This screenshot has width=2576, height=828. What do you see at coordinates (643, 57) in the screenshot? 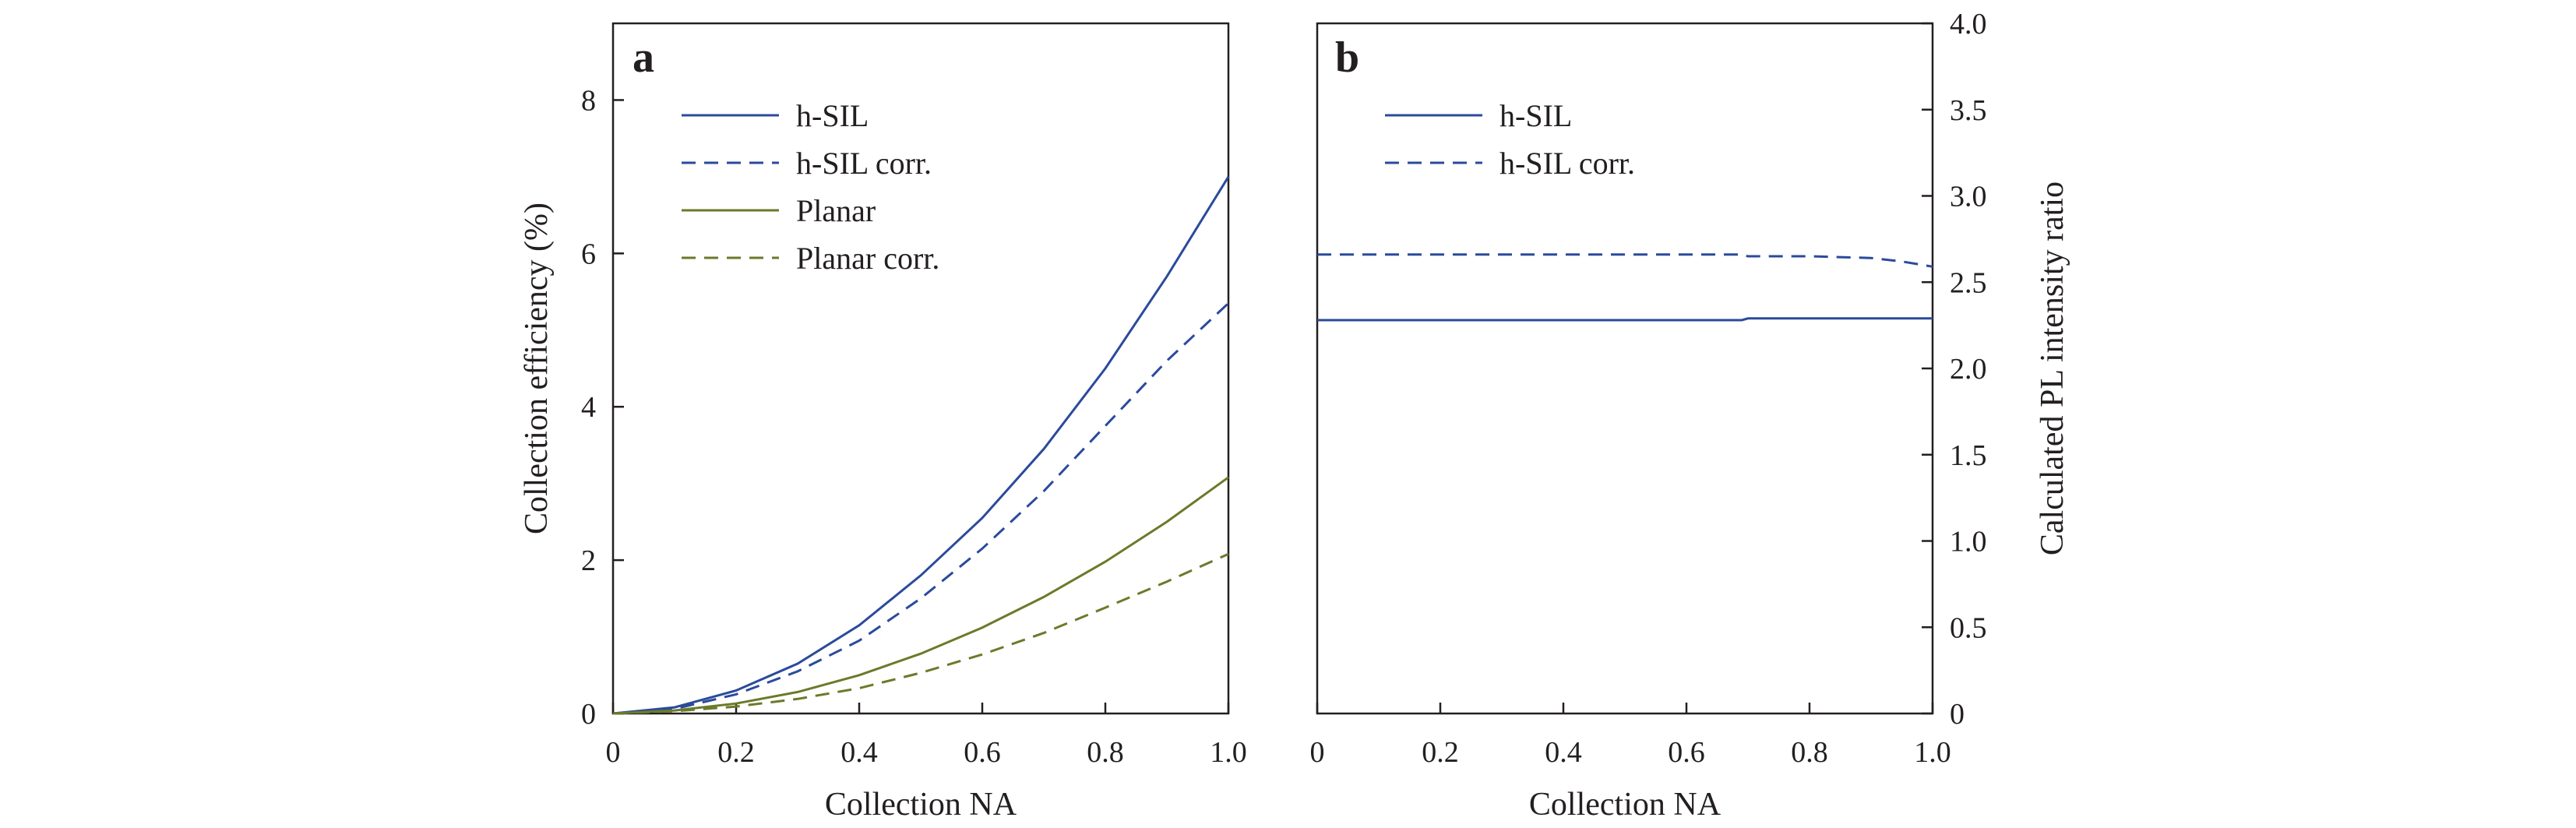
I see `panel-letter: a` at bounding box center [643, 57].